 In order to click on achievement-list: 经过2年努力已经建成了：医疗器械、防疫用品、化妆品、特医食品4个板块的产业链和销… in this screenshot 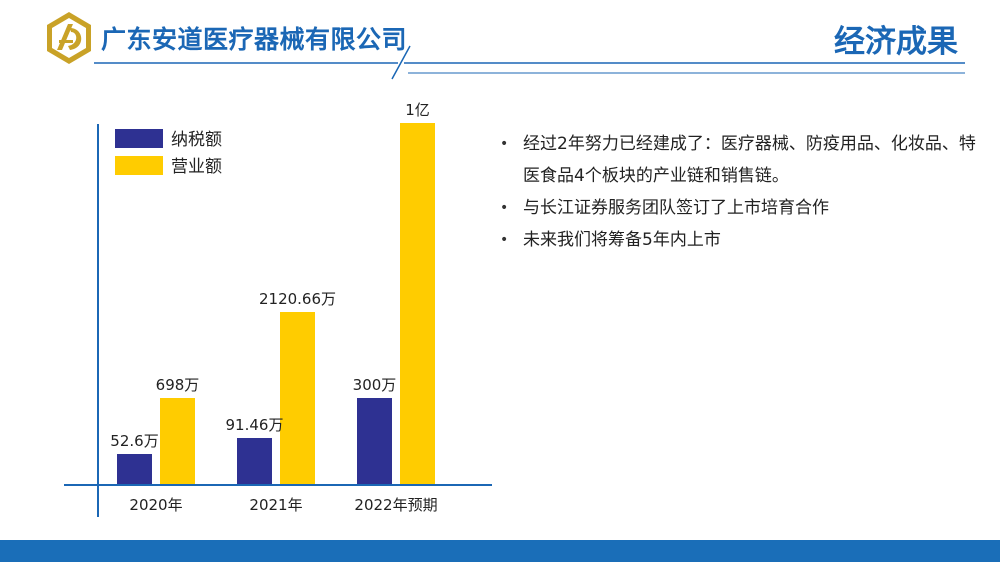, I will do `click(738, 192)`.